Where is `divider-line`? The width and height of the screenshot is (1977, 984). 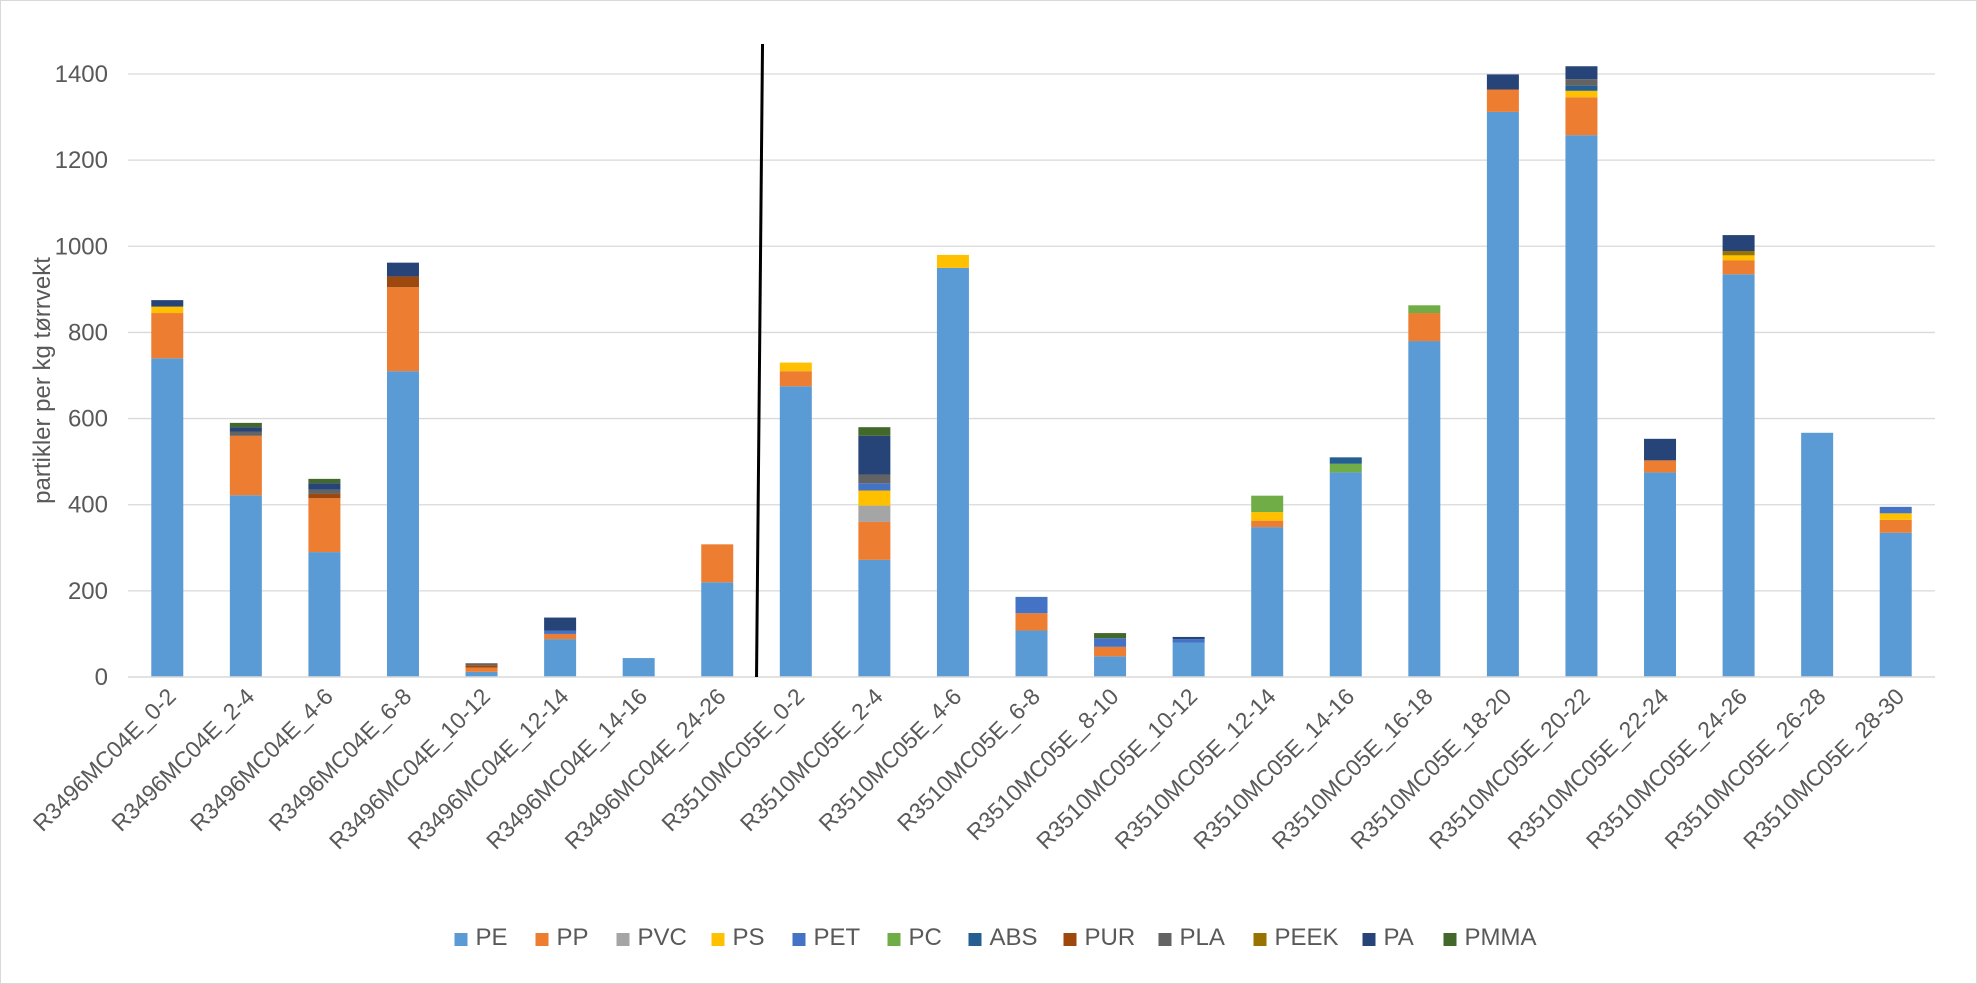
divider-line is located at coordinates (760, 360).